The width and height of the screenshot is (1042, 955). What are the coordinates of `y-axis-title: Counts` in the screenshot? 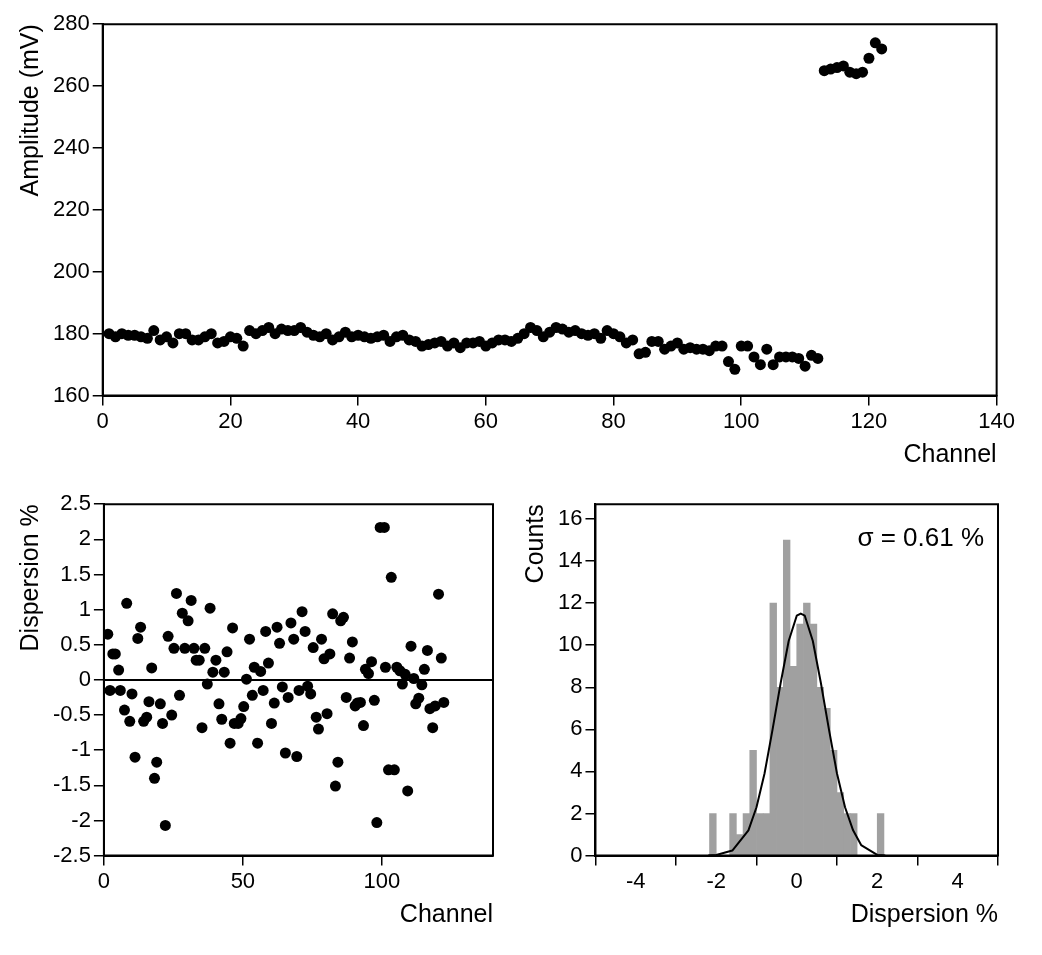 It's located at (533, 544).